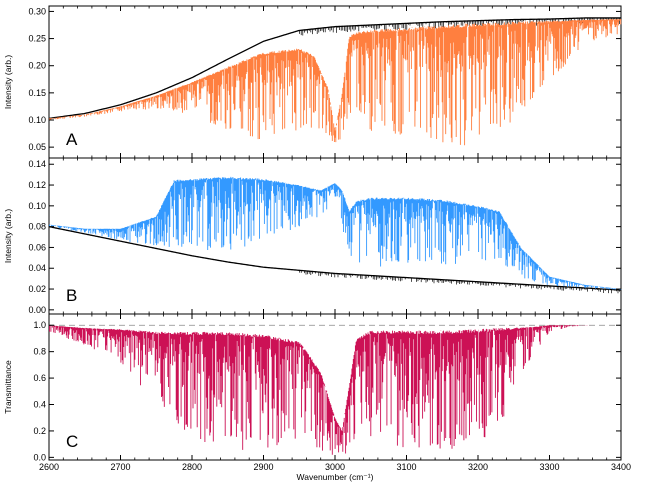  Describe the element at coordinates (37, 66) in the screenshot. I see `y-tick-label: 0.20` at that location.